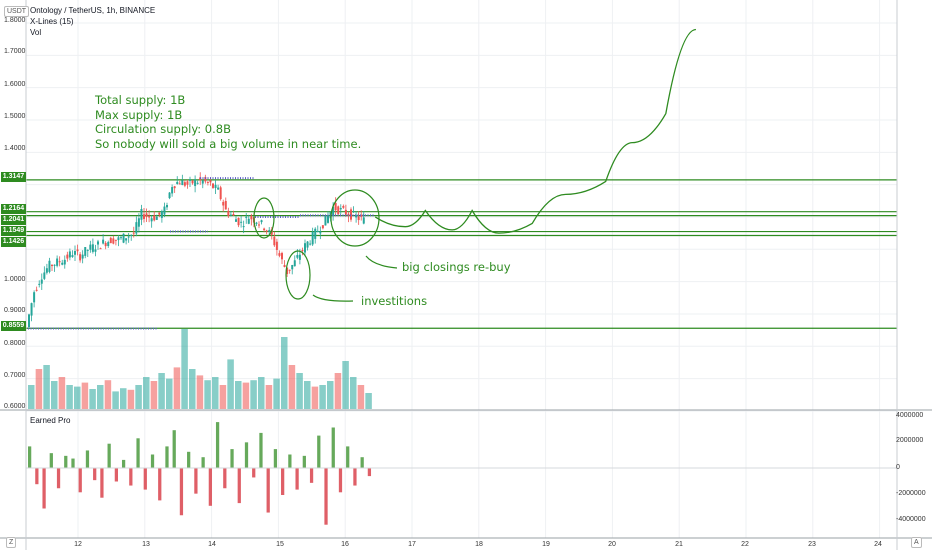  Describe the element at coordinates (15, 20) in the screenshot. I see `y-tick-label: 1.8000` at that location.